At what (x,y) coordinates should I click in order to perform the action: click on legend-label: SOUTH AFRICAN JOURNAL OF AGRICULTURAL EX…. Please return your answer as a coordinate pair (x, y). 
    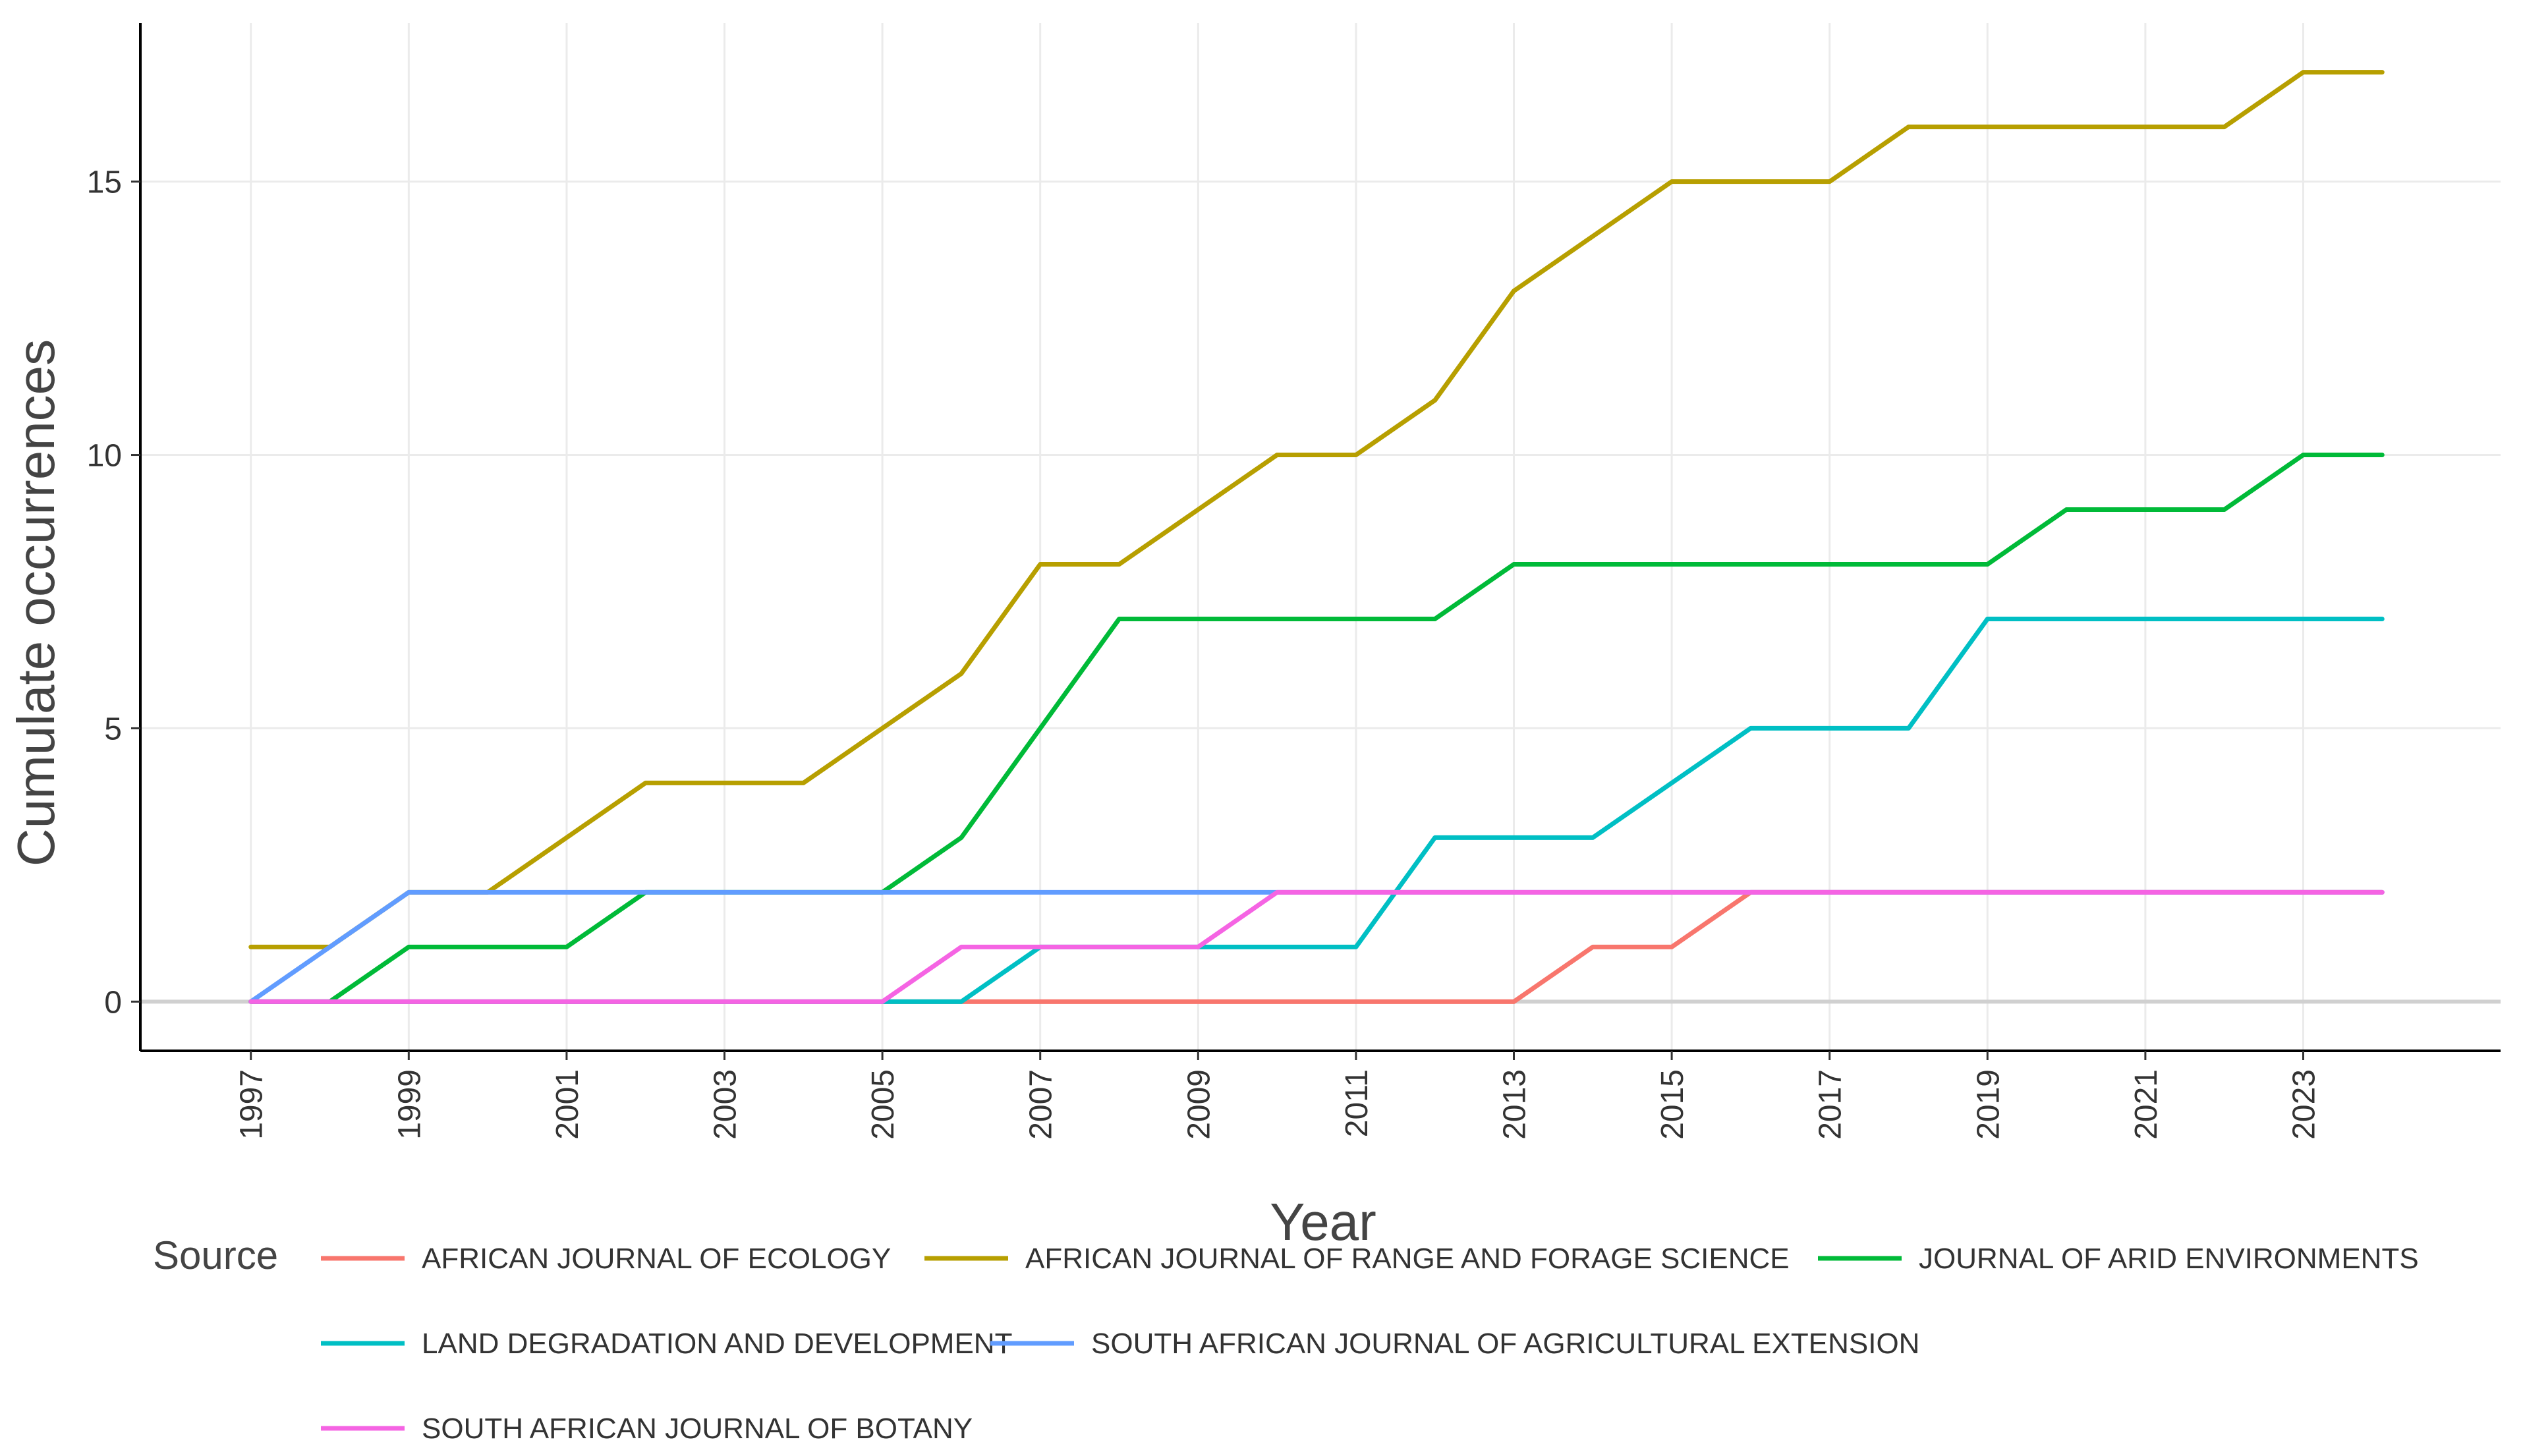
    Looking at the image, I should click on (1505, 1344).